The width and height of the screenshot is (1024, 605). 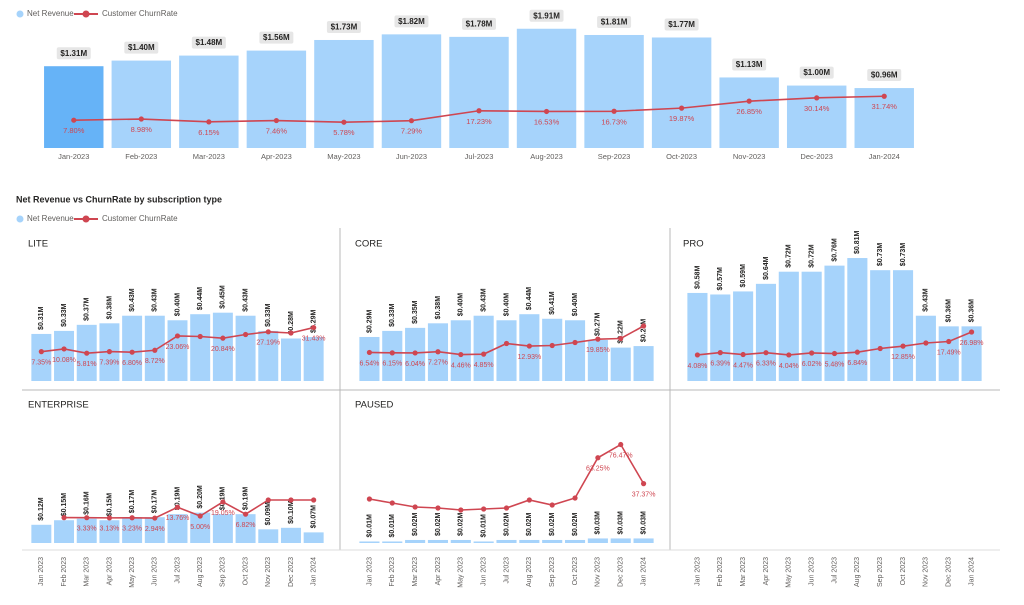 What do you see at coordinates (817, 108) in the screenshot?
I see `churn-label: 30.14%` at bounding box center [817, 108].